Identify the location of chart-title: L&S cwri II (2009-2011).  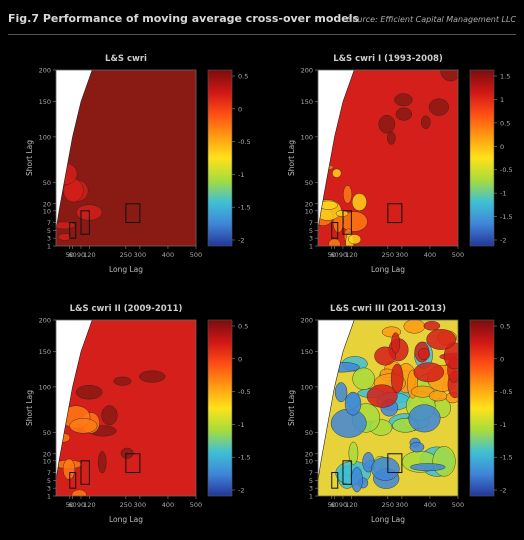
(126, 309).